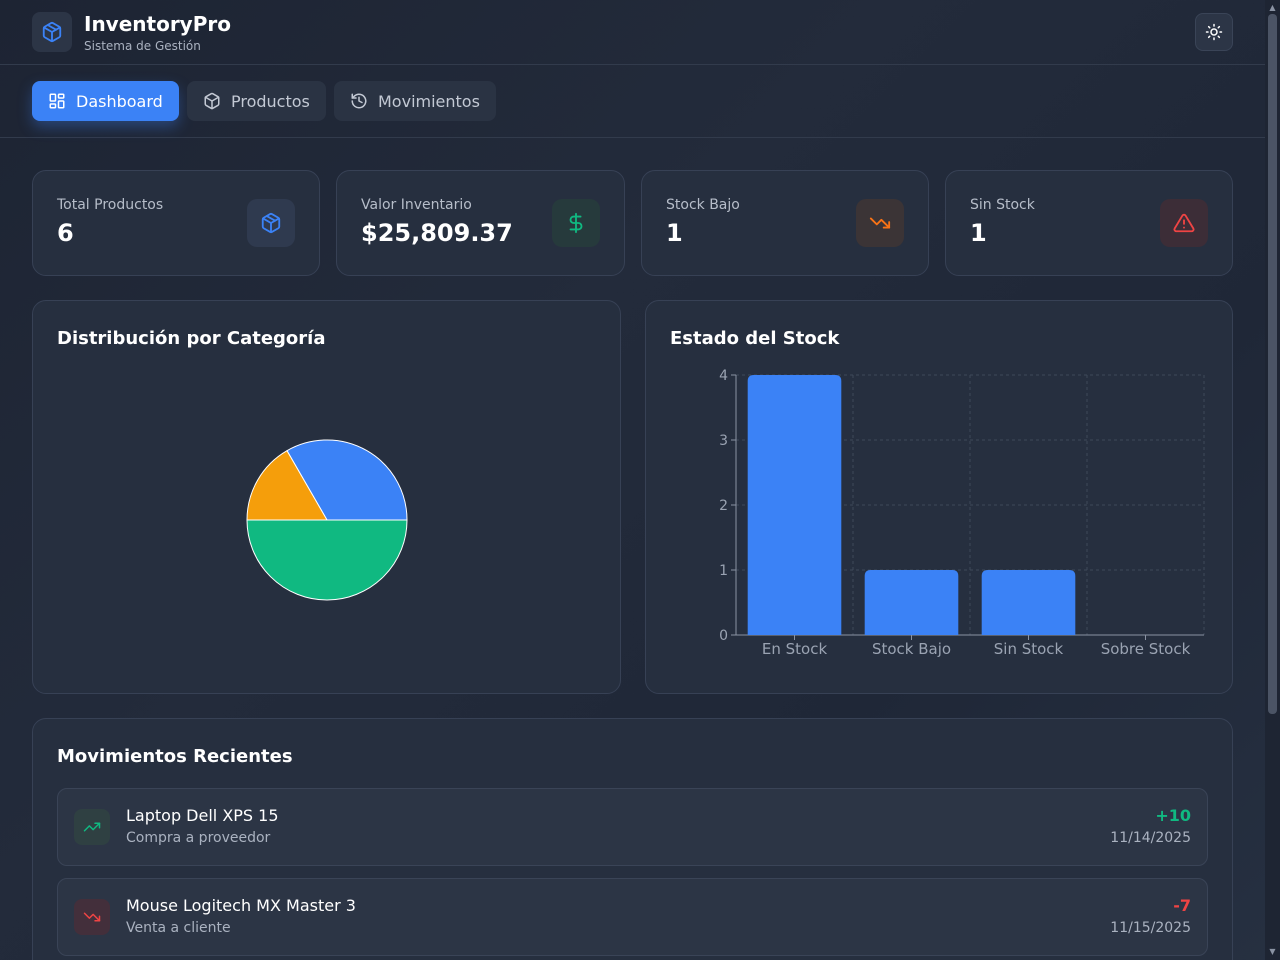  Describe the element at coordinates (198, 838) in the screenshot. I see `movement-description: Compra a proveedor` at that location.